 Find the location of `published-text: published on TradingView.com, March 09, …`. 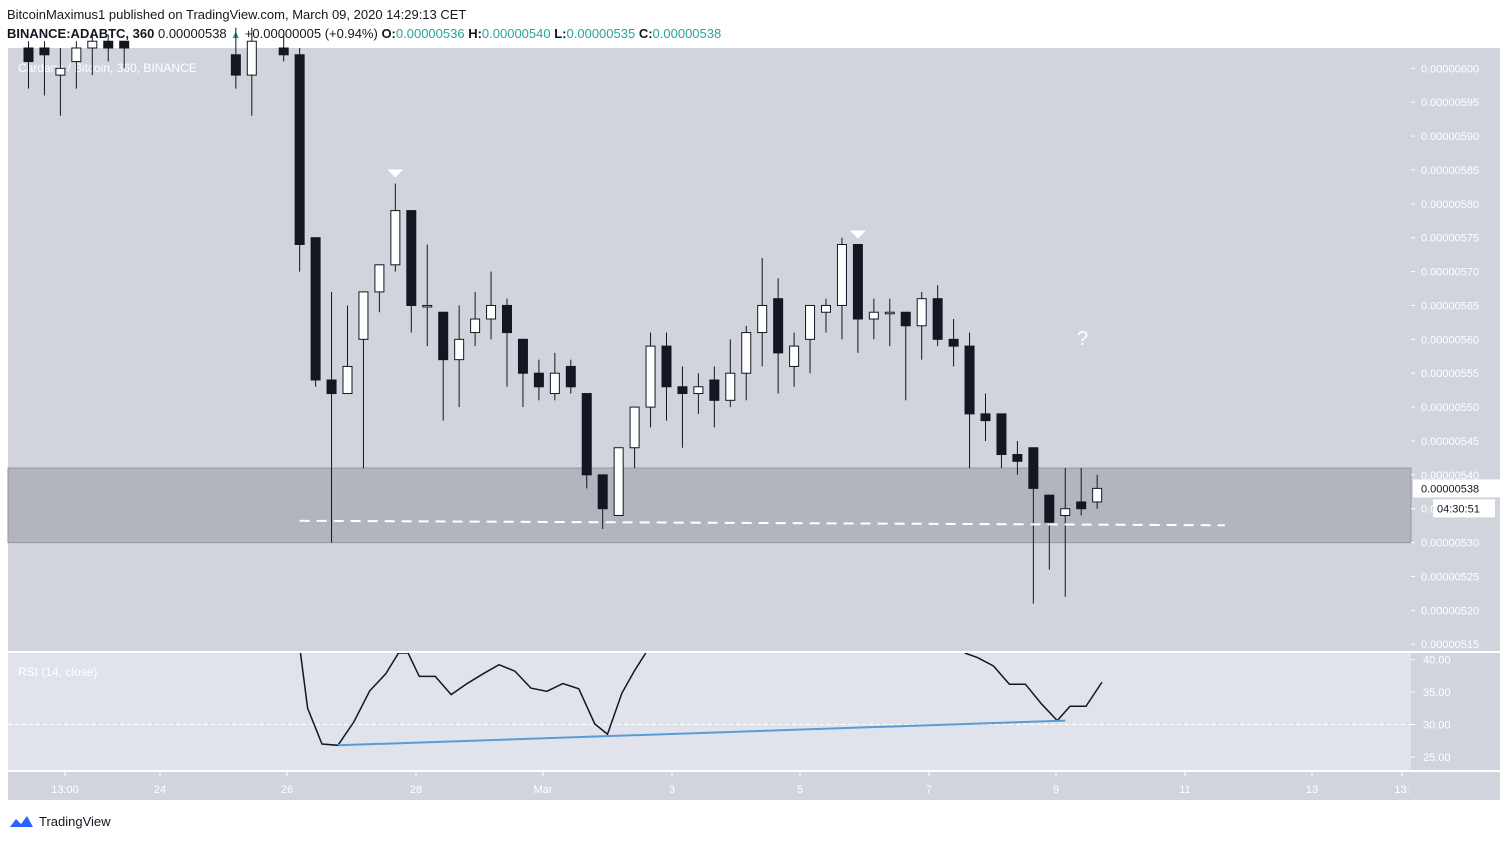

published-text: published on TradingView.com, March 09, … is located at coordinates (287, 14).